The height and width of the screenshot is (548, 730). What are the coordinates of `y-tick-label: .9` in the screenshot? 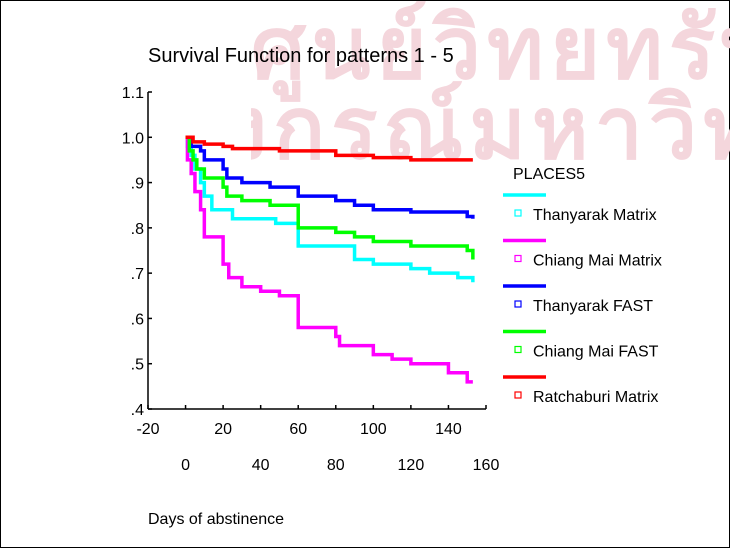 It's located at (137, 184).